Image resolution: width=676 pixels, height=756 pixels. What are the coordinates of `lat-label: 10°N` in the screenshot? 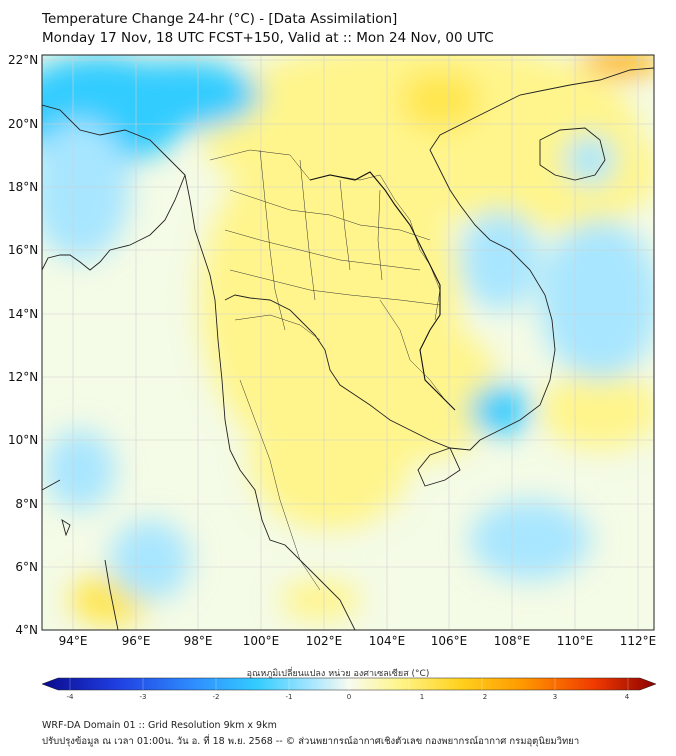 It's located at (23, 440).